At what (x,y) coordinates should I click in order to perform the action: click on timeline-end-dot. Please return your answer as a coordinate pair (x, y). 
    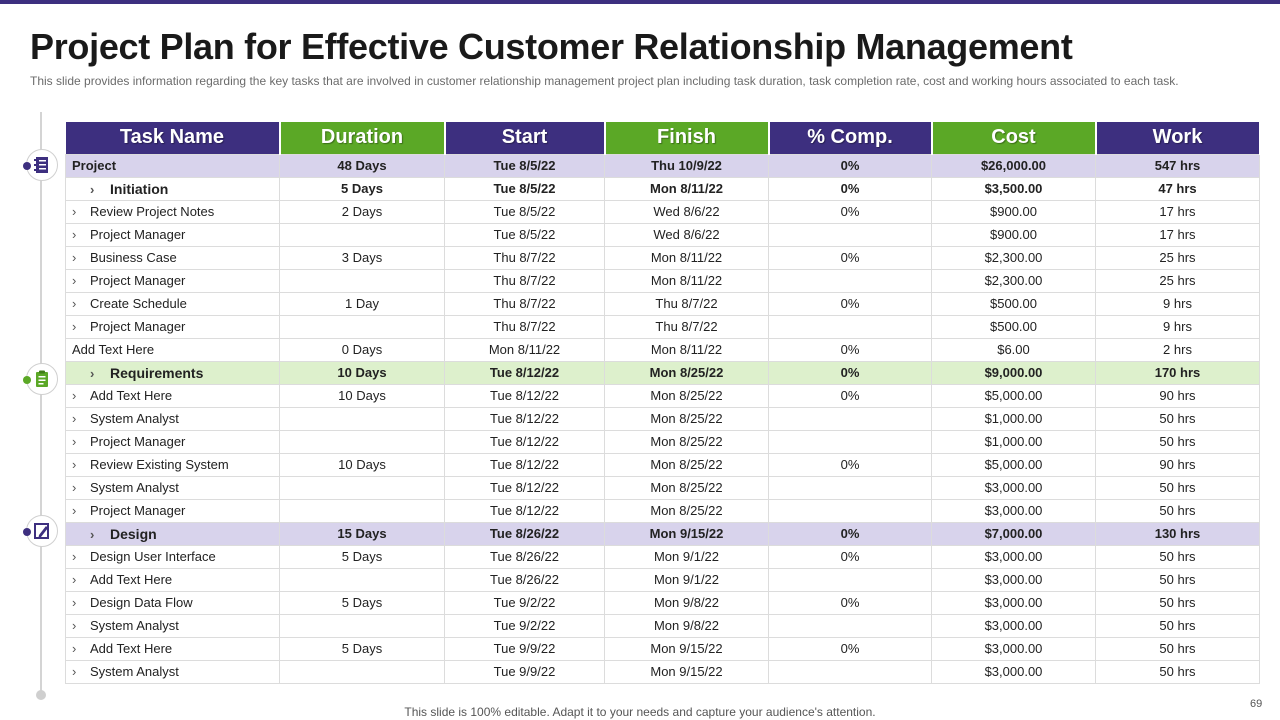
    Looking at the image, I should click on (41, 695).